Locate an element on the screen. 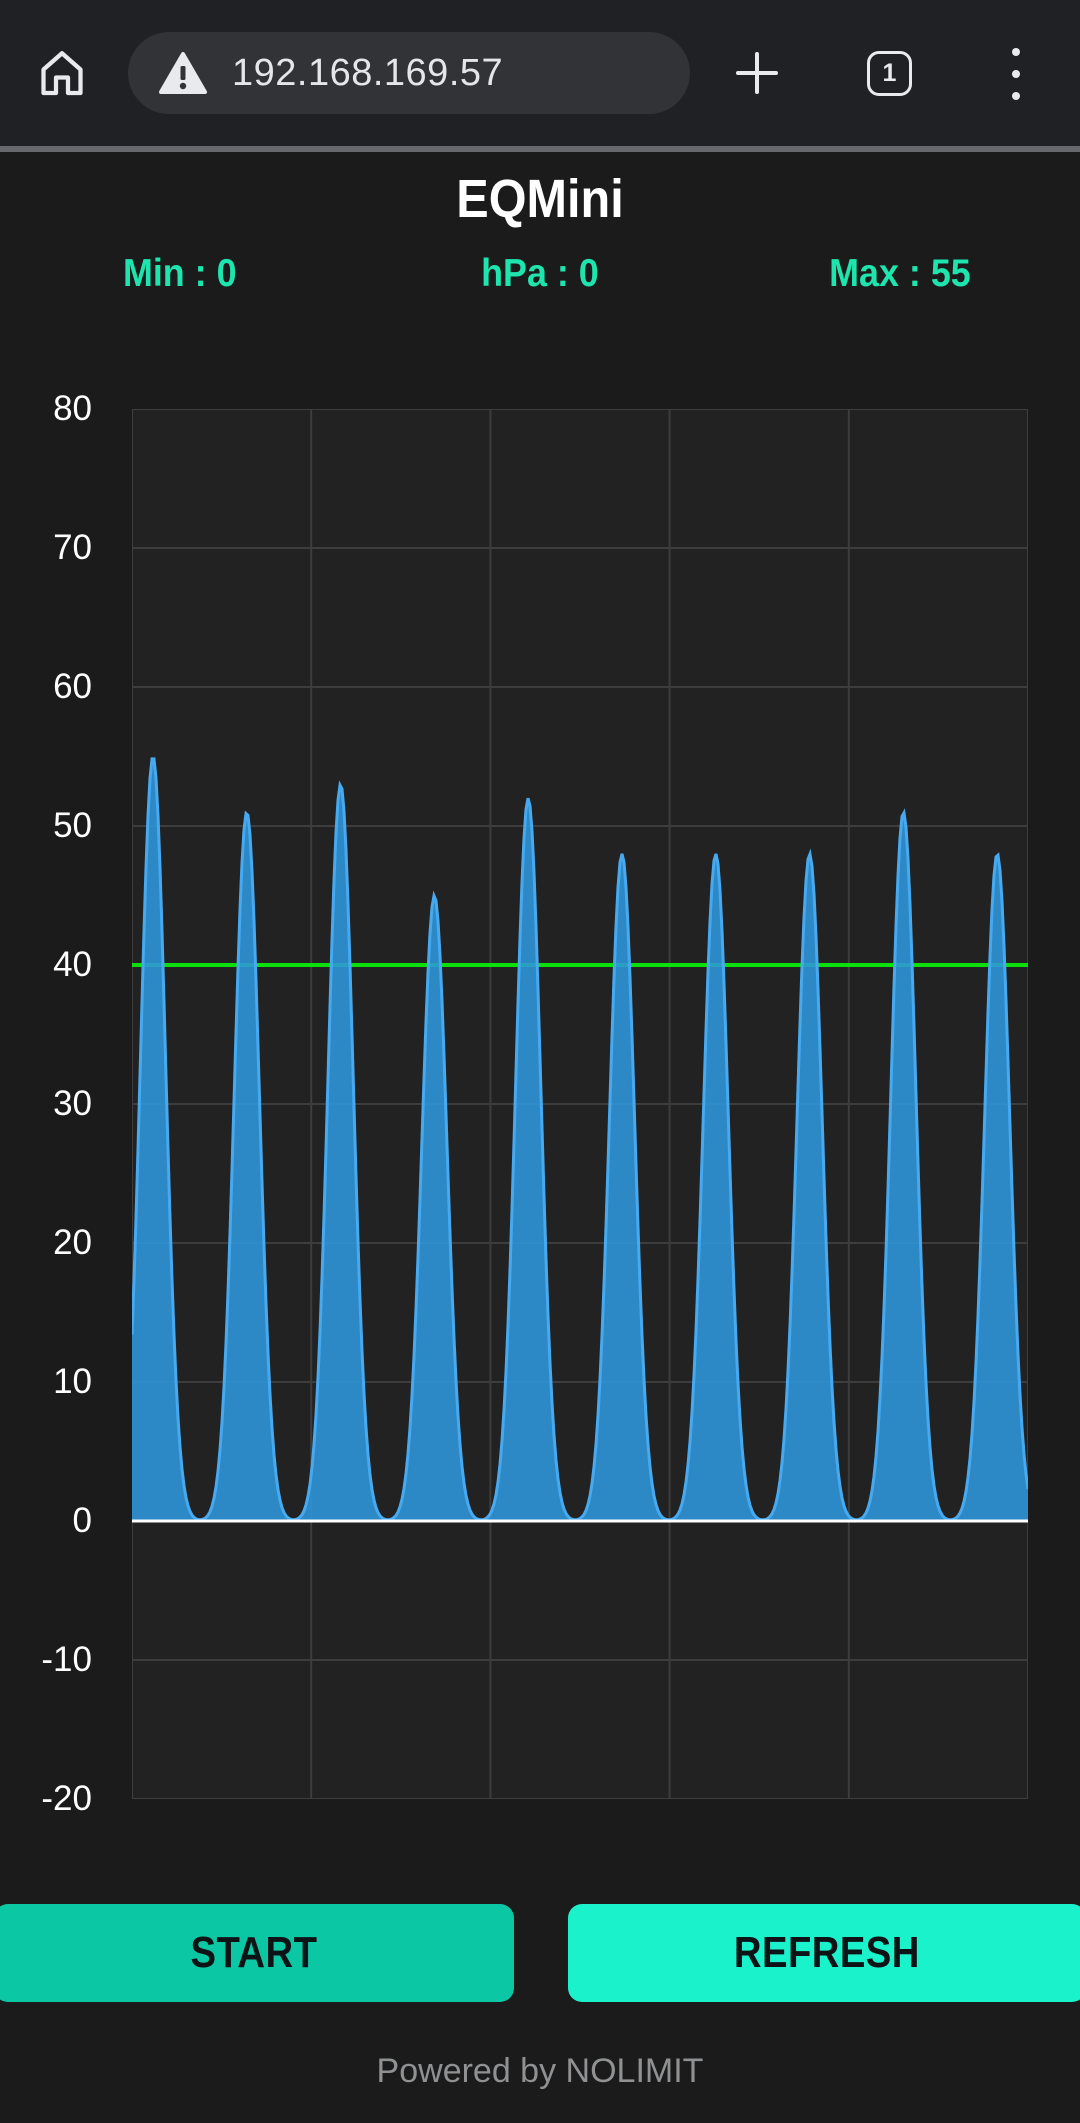 The image size is (1080, 2123). tab-switcher-button: 1 is located at coordinates (889, 73).